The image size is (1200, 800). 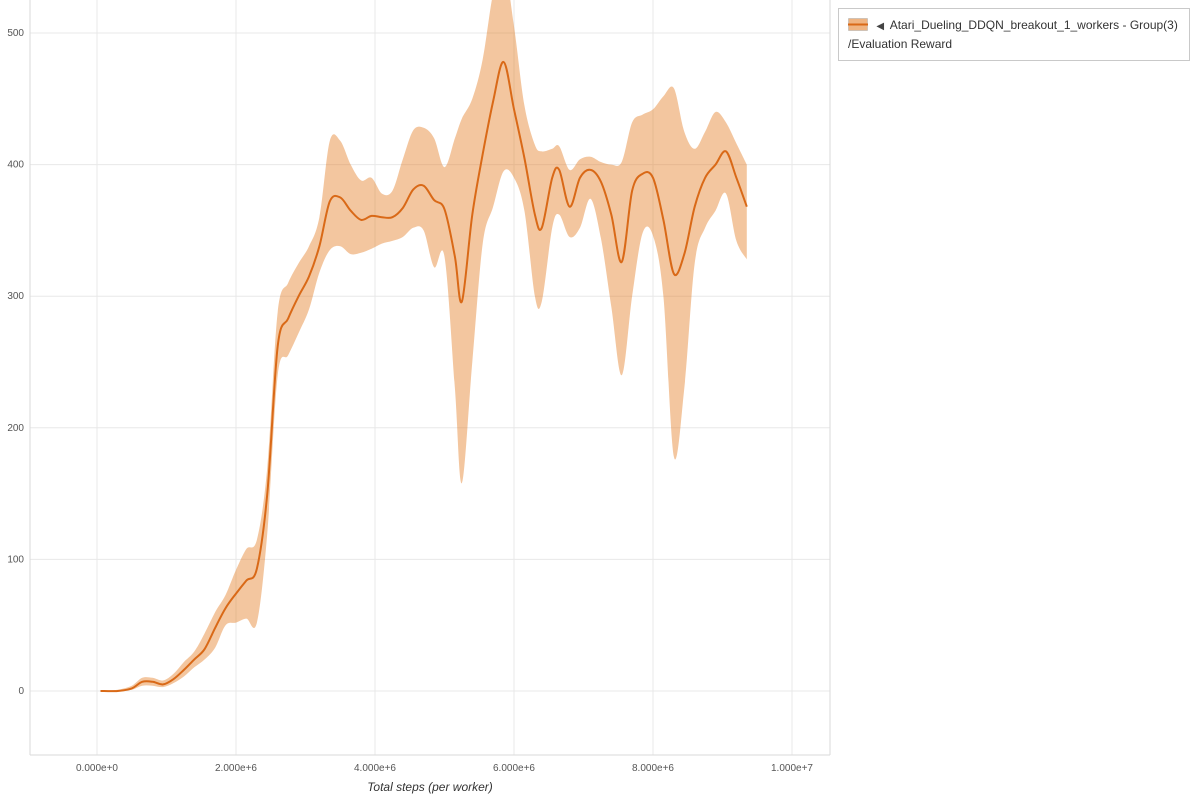 What do you see at coordinates (15, 165) in the screenshot?
I see `y-tick-label: 400` at bounding box center [15, 165].